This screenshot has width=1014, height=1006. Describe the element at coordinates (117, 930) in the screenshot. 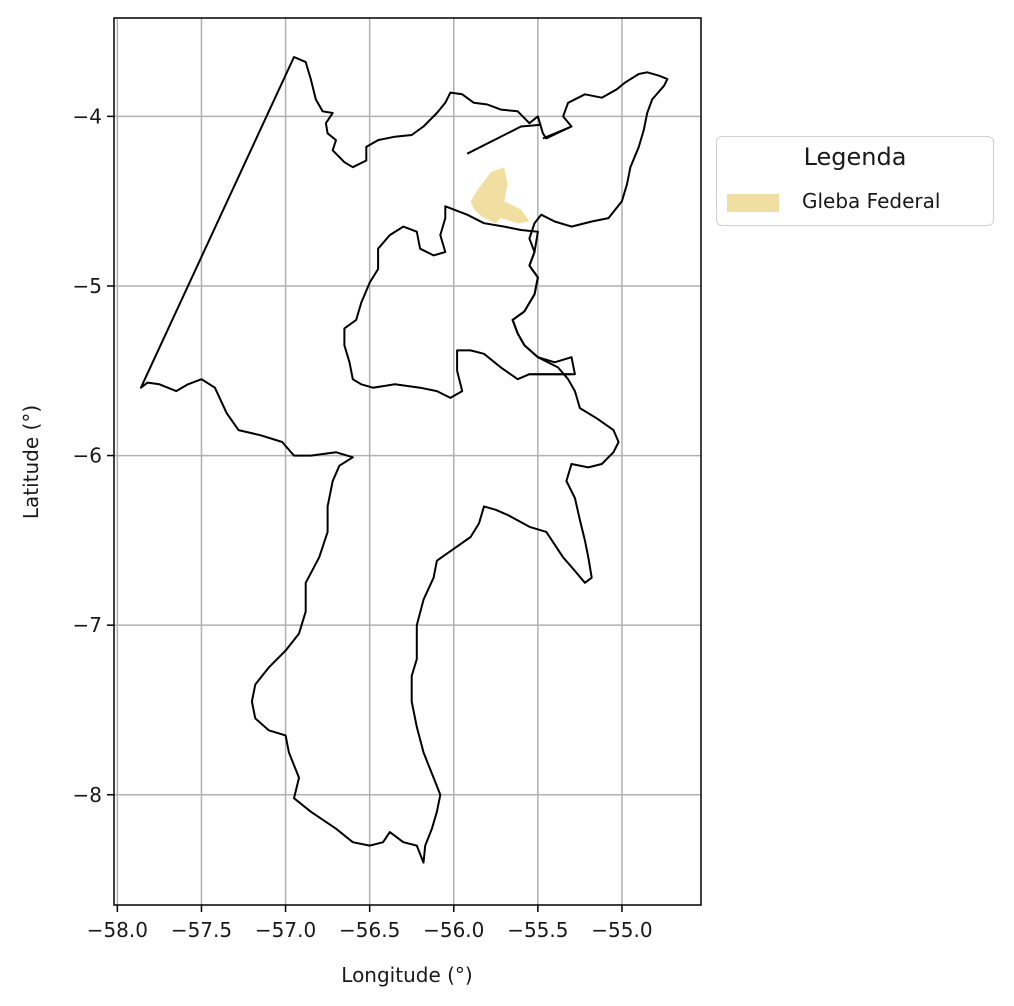

I see `x-tick-label: −58.0` at that location.